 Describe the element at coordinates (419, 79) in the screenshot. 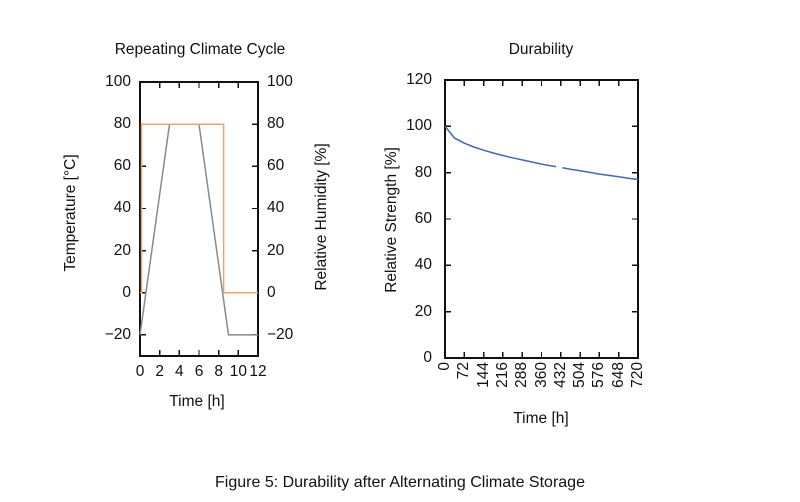

I see `y-tick-label: 120` at that location.